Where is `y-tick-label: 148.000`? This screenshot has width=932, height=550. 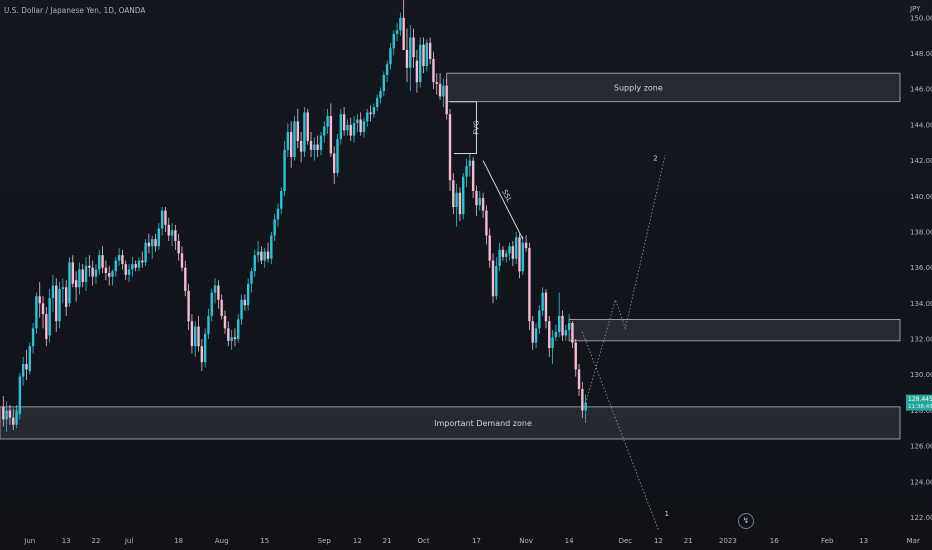
y-tick-label: 148.000 is located at coordinates (921, 54).